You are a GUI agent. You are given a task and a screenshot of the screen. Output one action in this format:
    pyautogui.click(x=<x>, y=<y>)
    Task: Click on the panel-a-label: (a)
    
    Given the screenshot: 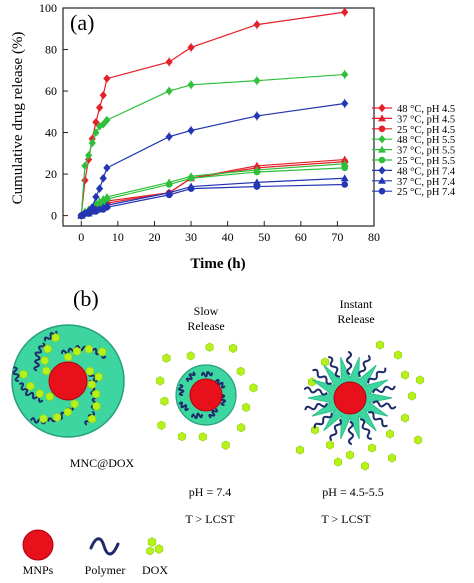 What is the action you would take?
    pyautogui.click(x=82, y=22)
    